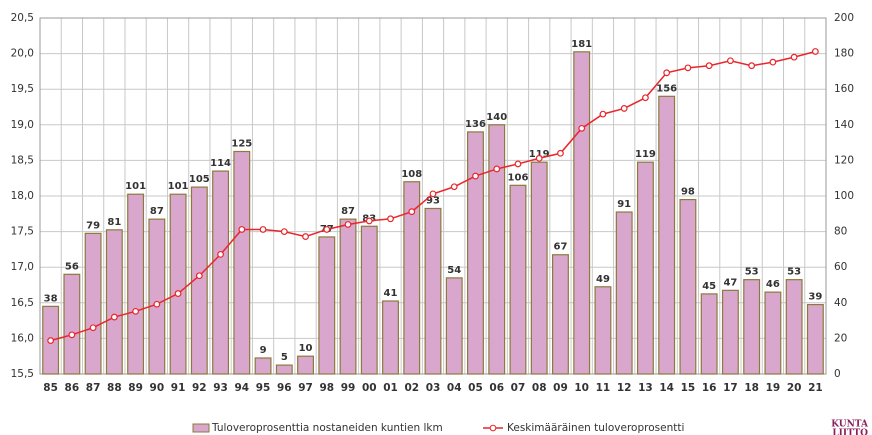 This screenshot has width=872, height=435. Describe the element at coordinates (595, 428) in the screenshot. I see `legend-label: Keskimääräinen tuloveroprosentti` at that location.